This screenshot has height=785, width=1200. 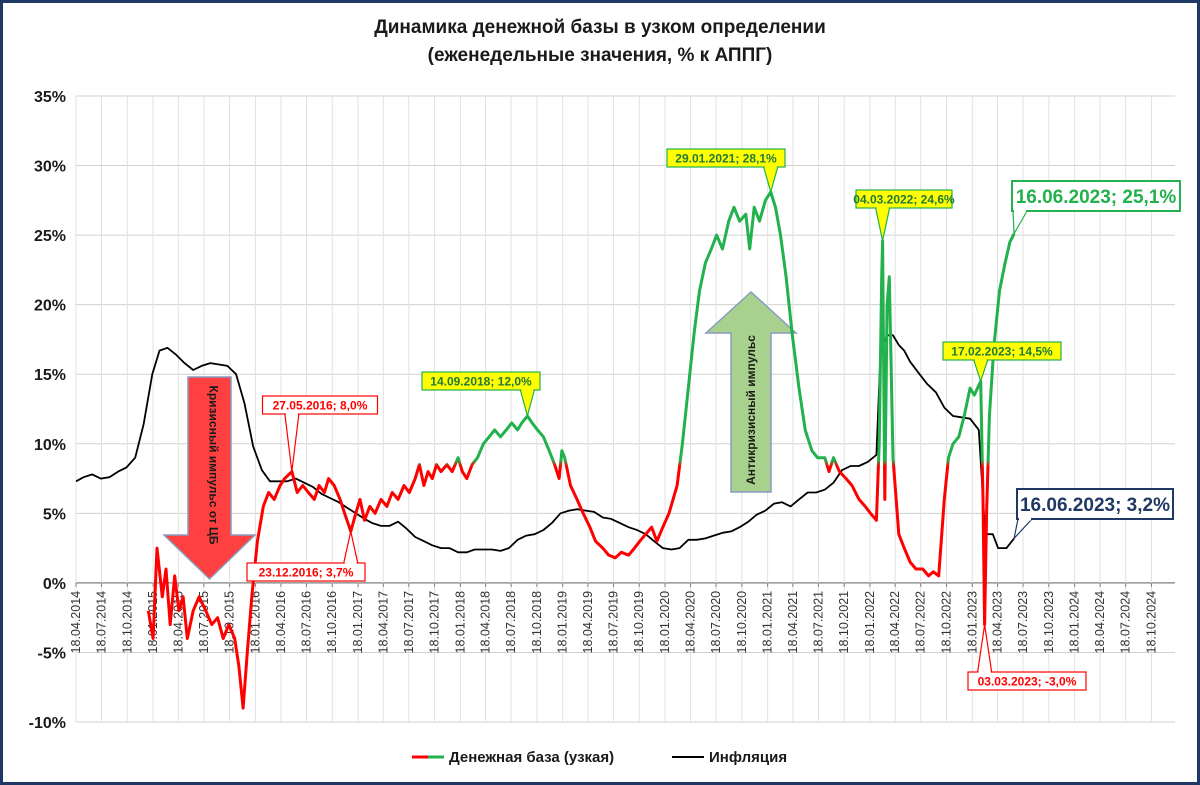 I want to click on callout-label: 23.12.2016; 3,7%, so click(x=306, y=573).